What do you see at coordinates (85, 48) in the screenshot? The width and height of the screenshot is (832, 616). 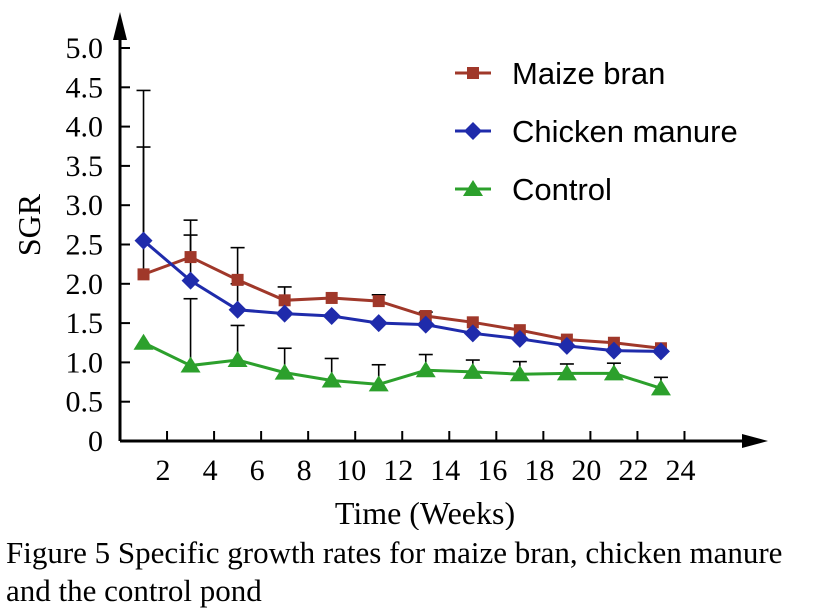 I see `y-tick-label: 5.0` at bounding box center [85, 48].